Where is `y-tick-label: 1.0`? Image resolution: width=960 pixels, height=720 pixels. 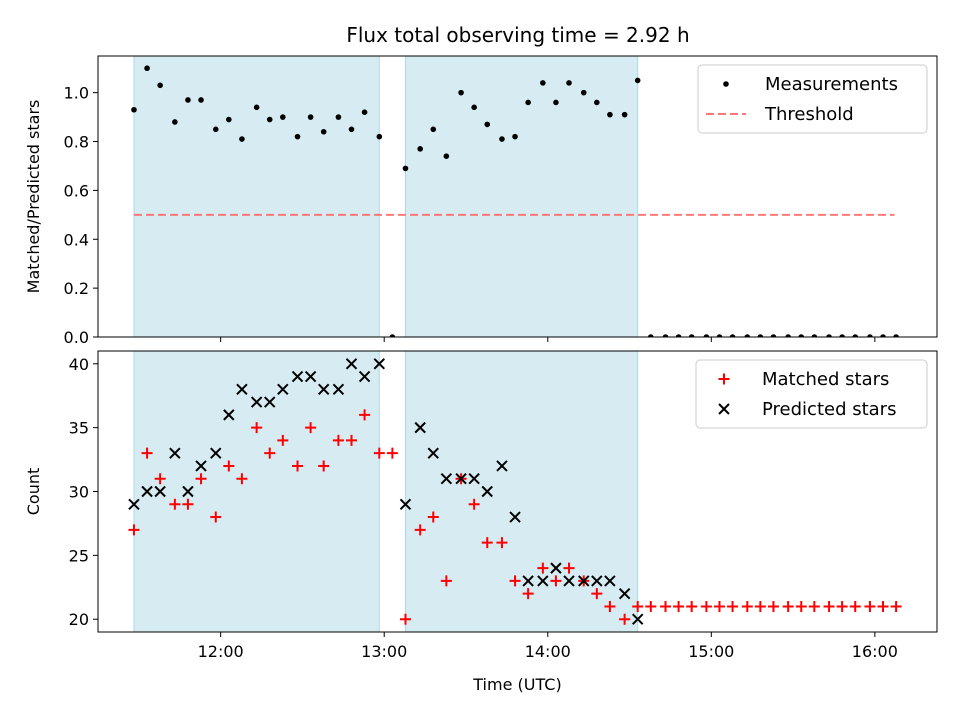 y-tick-label: 1.0 is located at coordinates (76, 93).